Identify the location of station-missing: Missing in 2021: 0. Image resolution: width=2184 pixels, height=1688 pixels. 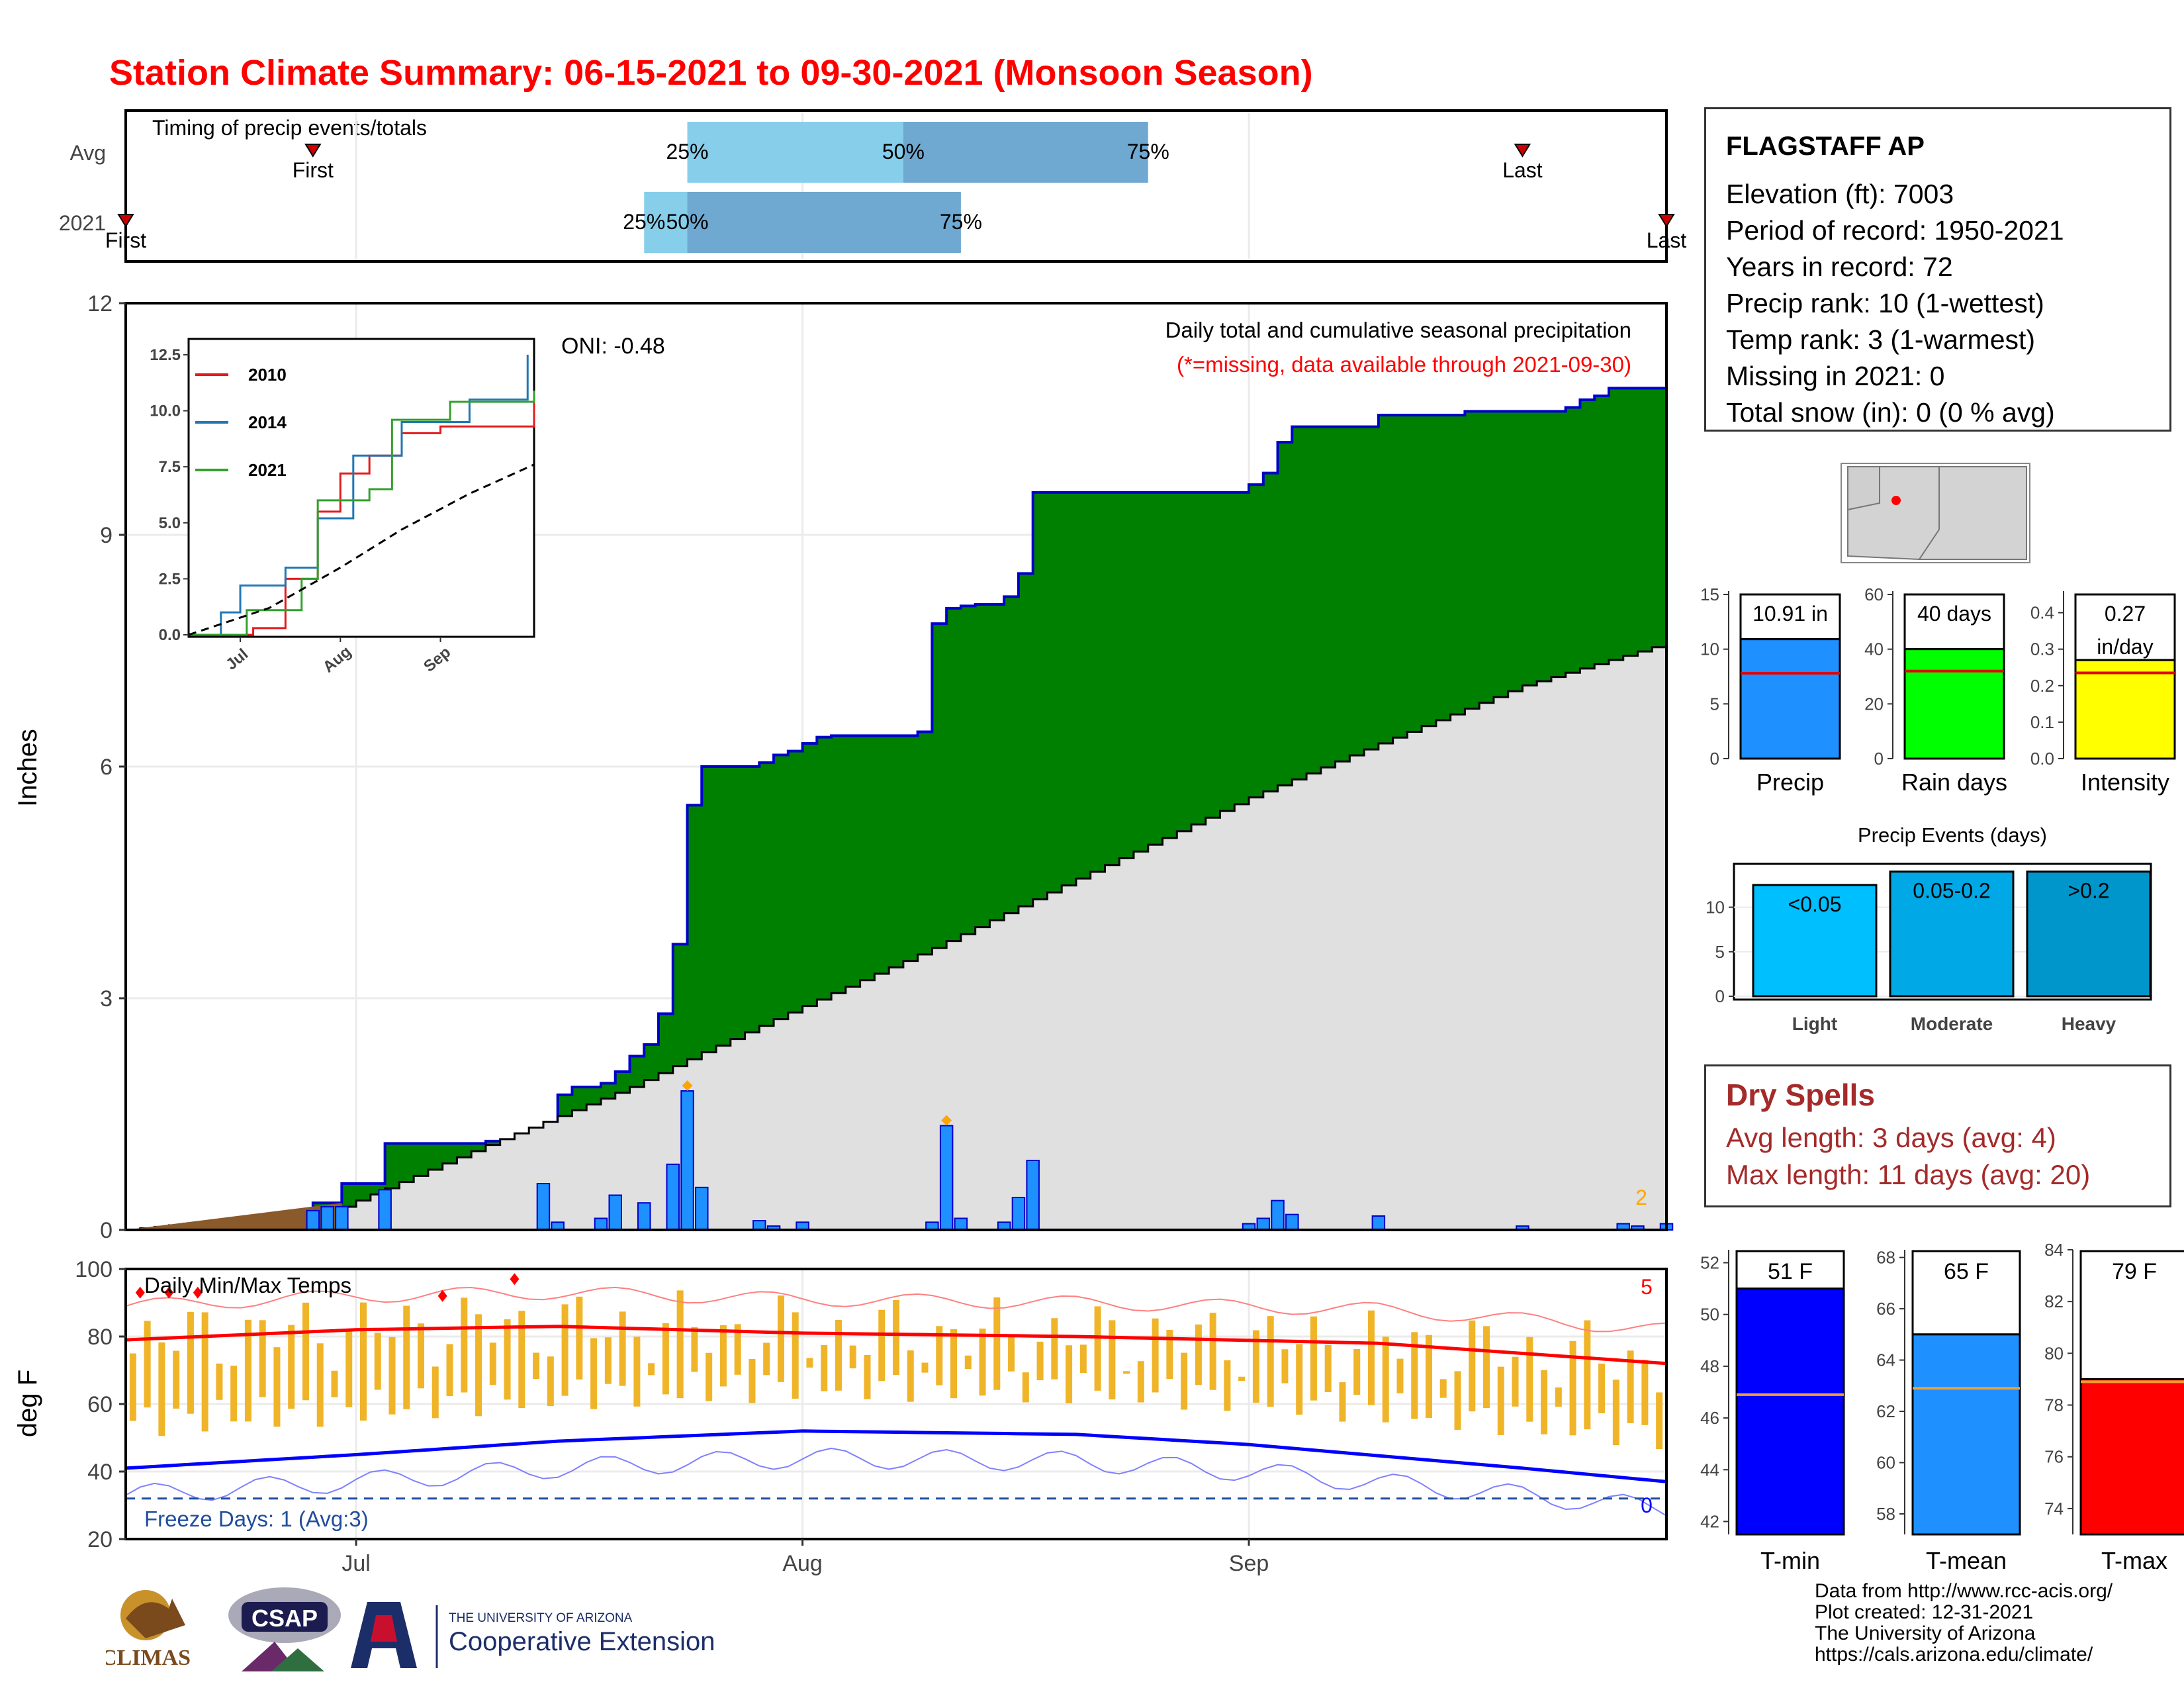
(1835, 376).